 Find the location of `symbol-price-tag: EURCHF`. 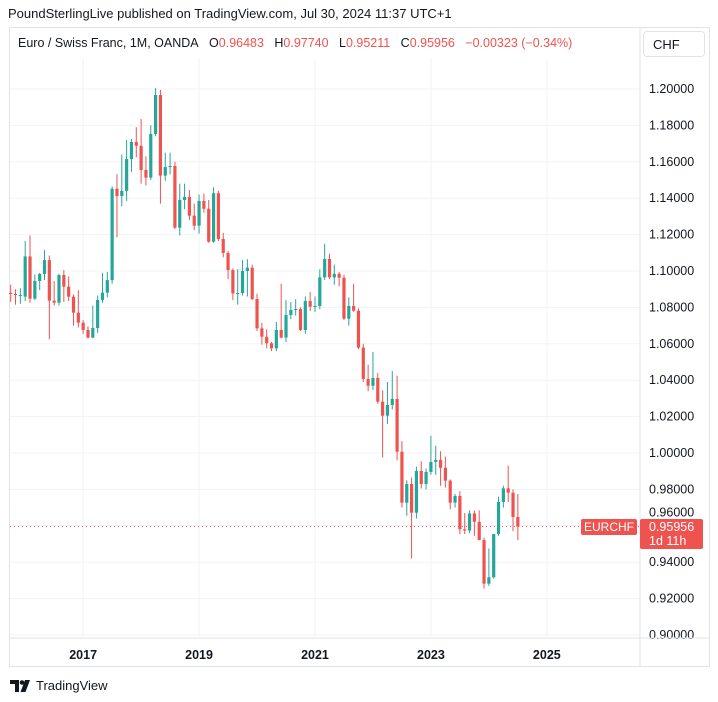

symbol-price-tag: EURCHF is located at coordinates (609, 527).